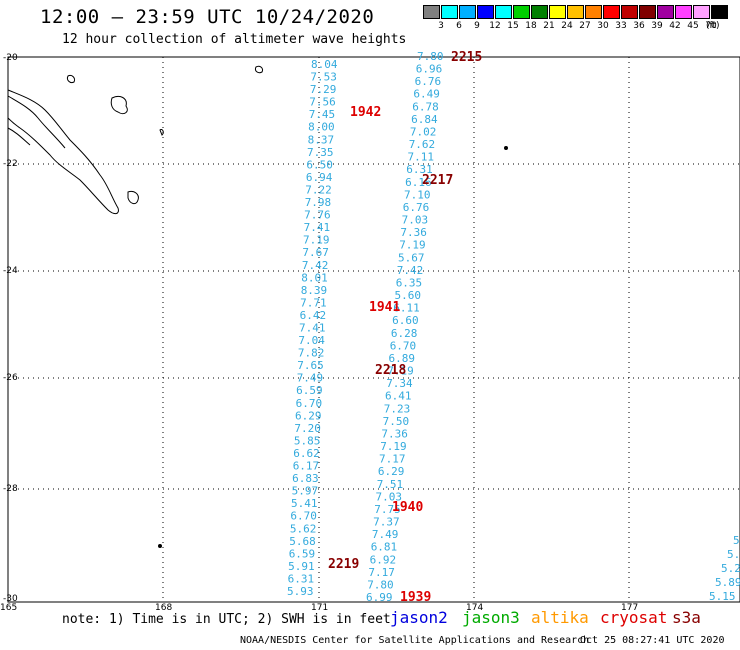 The height and width of the screenshot is (650, 740). Describe the element at coordinates (399, 383) in the screenshot. I see `track-right-value: 7.34` at that location.